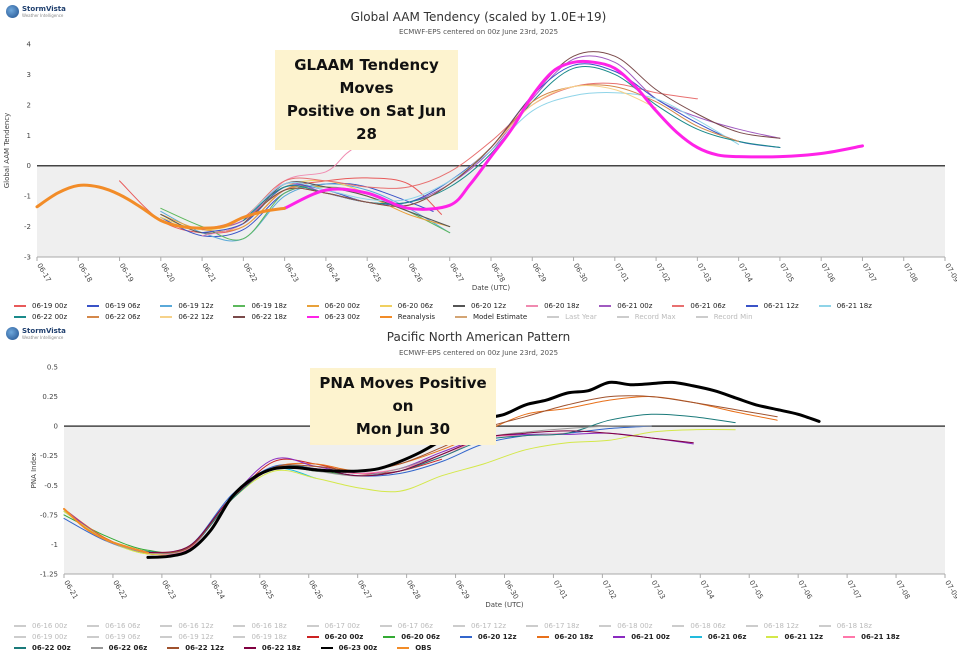 Image resolution: width=957 pixels, height=653 pixels. I want to click on legend-item: 06-17 00z, so click(333, 625).